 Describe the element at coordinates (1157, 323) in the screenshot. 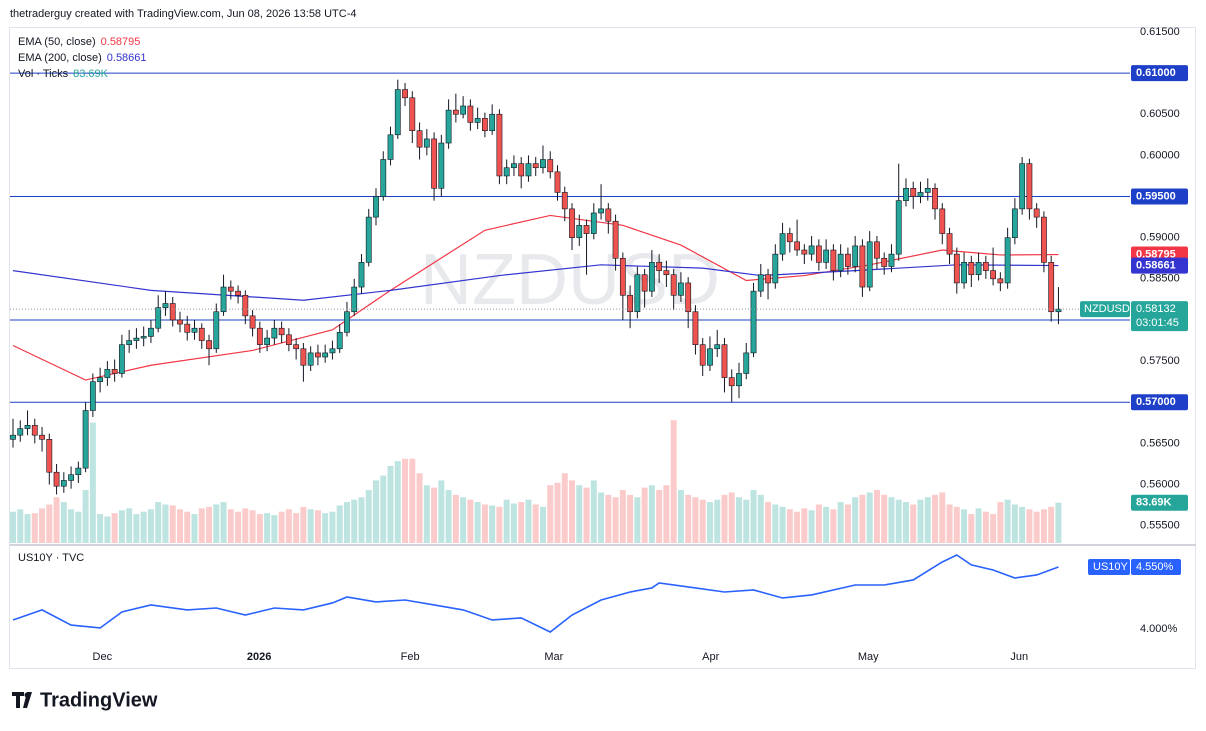

I see `countdown: 03:01:45` at that location.